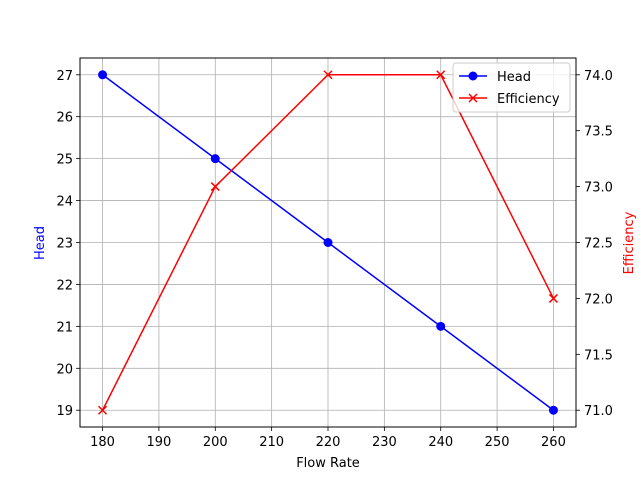  Describe the element at coordinates (598, 299) in the screenshot. I see `right-y-tick-label: 72.0` at that location.